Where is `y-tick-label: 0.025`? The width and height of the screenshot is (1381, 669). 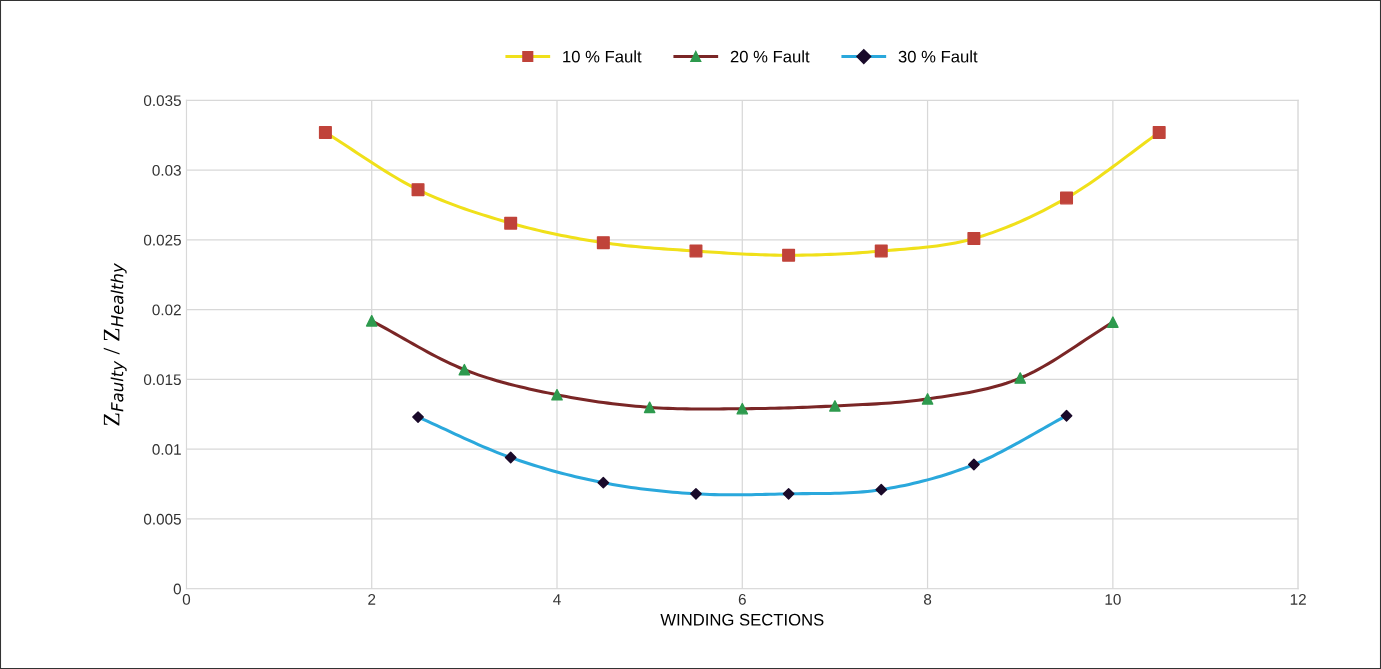 y-tick-label: 0.025 is located at coordinates (162, 240).